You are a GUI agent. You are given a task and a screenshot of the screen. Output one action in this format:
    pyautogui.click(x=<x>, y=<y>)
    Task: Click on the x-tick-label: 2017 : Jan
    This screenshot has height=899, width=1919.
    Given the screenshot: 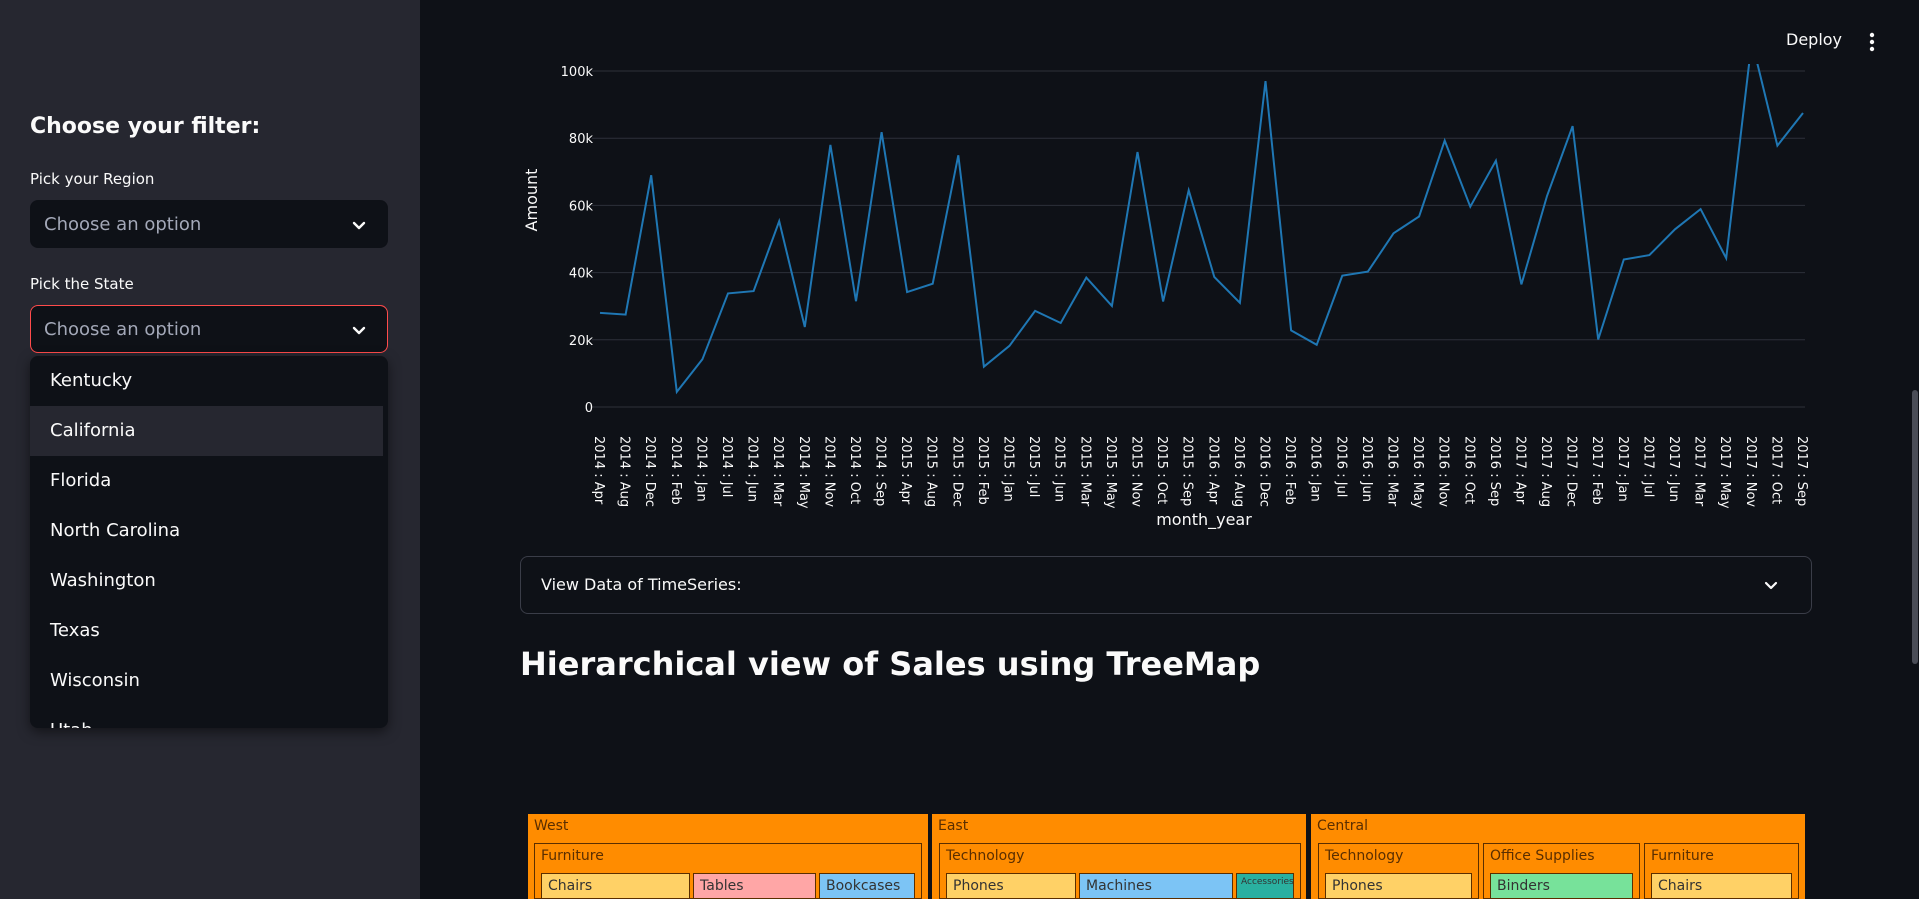 What is the action you would take?
    pyautogui.click(x=1622, y=469)
    